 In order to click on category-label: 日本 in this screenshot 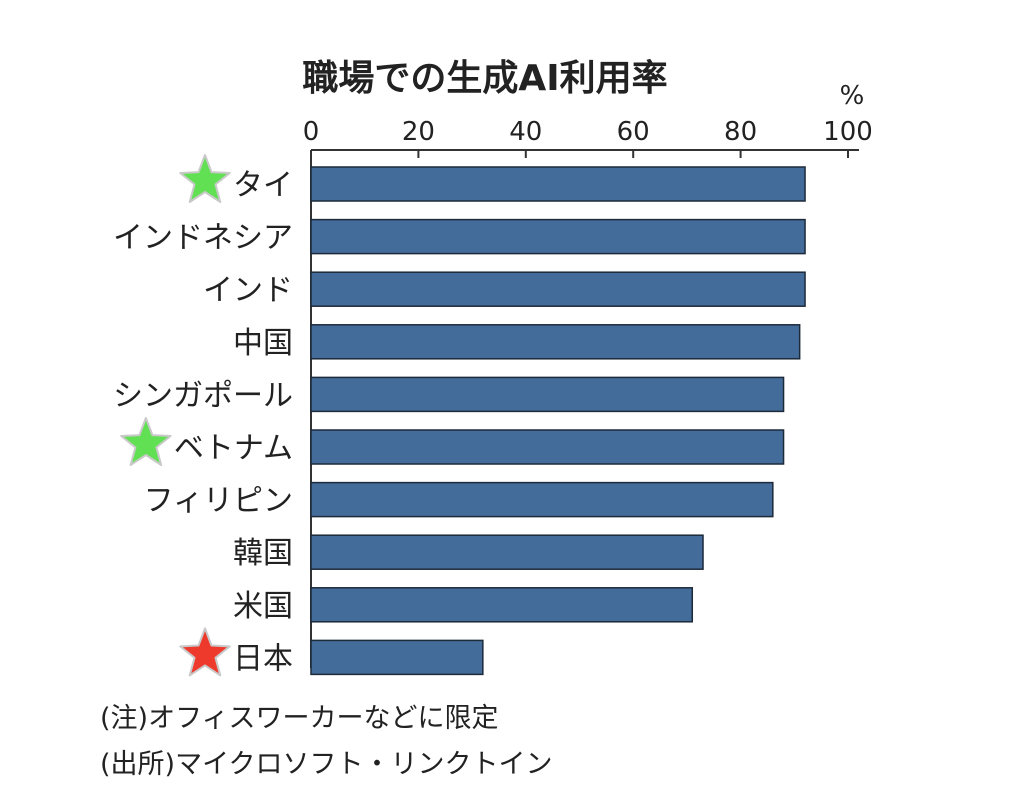, I will do `click(263, 658)`.